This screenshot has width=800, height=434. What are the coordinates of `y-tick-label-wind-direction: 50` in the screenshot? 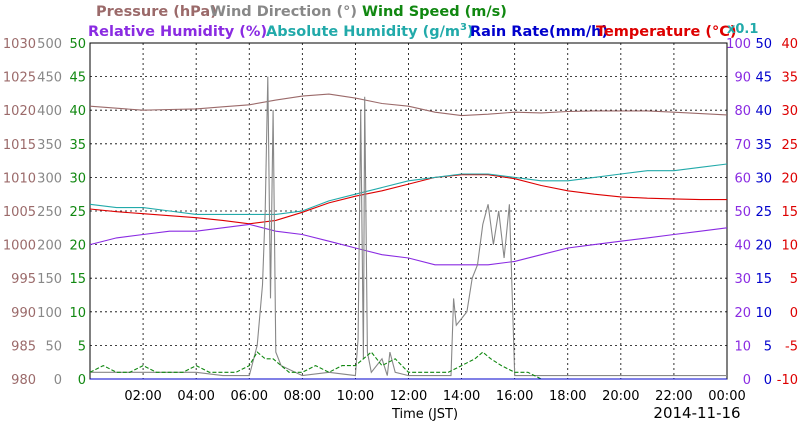 It's located at (53, 346).